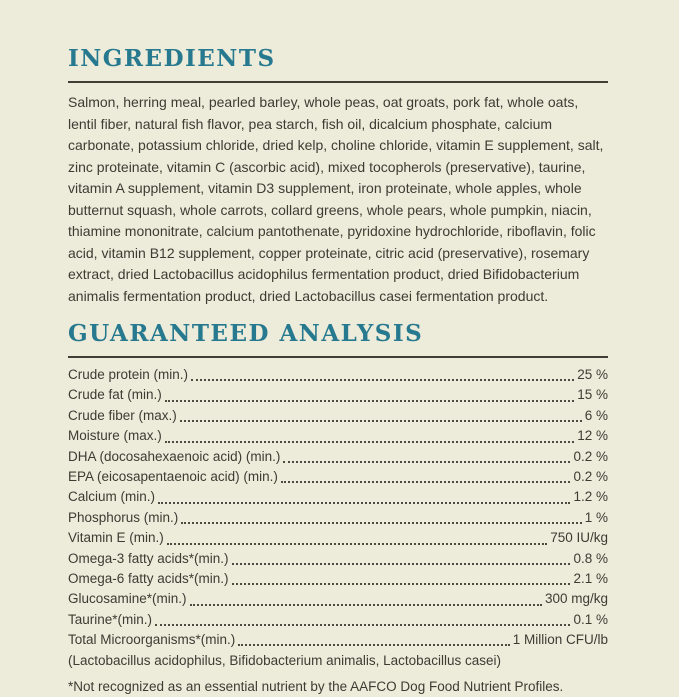 This screenshot has height=697, width=679. I want to click on analysis-label: Calcium (min.), so click(112, 497).